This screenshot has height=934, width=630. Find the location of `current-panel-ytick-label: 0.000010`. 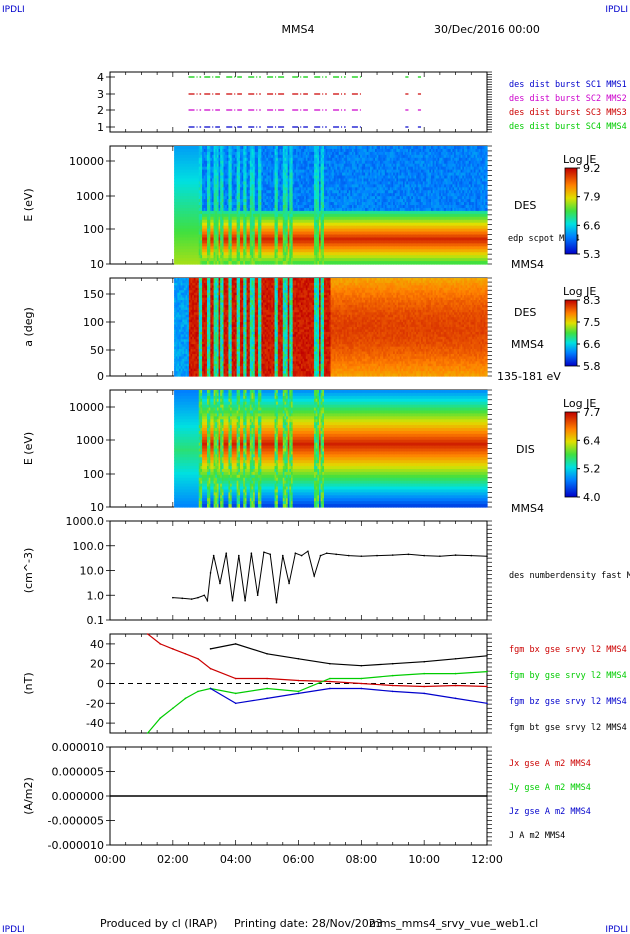

current-panel-ytick-label: 0.000010 is located at coordinates (78, 747).